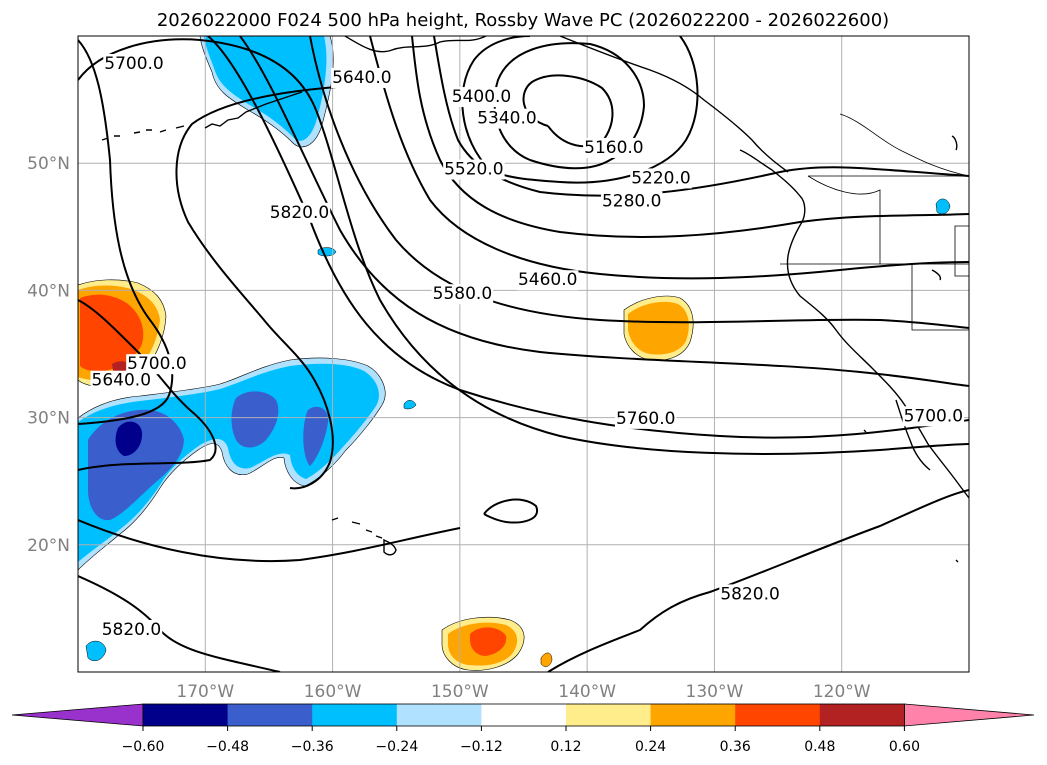  I want to click on contour-5820-ridge, so click(263, 287).